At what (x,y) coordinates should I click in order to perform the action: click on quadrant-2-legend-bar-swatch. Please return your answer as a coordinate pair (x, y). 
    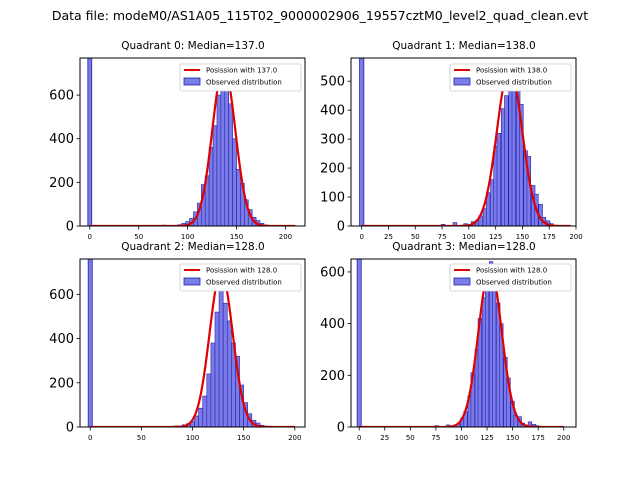
    Looking at the image, I should click on (192, 281).